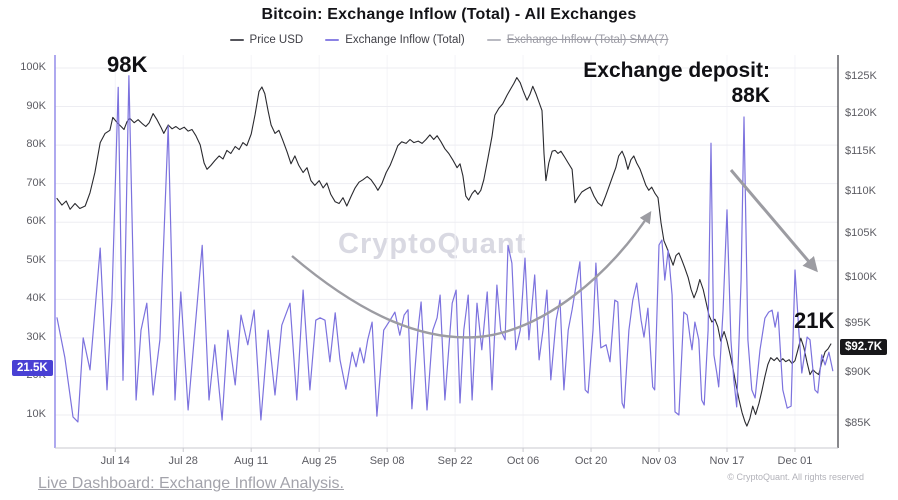  What do you see at coordinates (858, 423) in the screenshot?
I see `y-right-label-85: $85K` at bounding box center [858, 423].